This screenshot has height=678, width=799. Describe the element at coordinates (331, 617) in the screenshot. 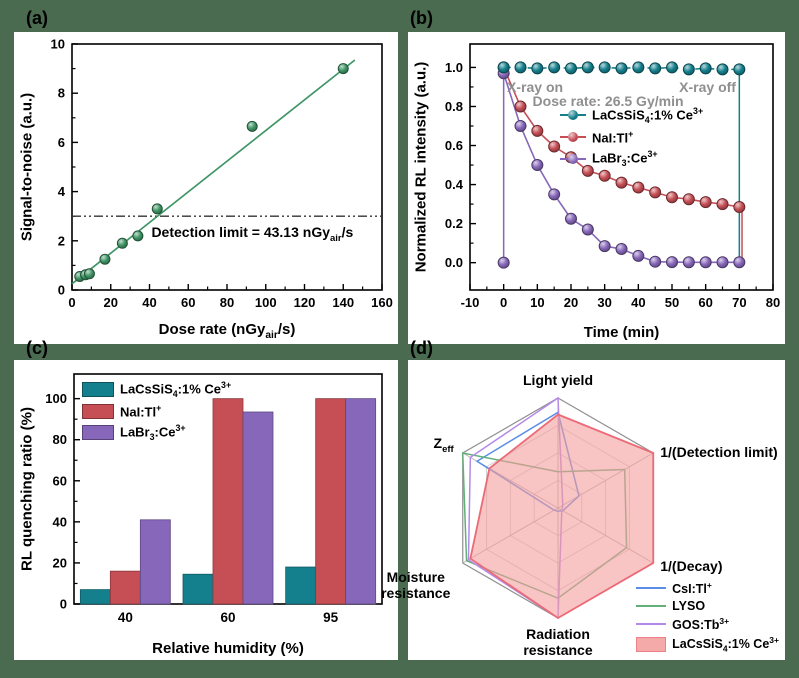

I see `svg-text: 95` at that location.